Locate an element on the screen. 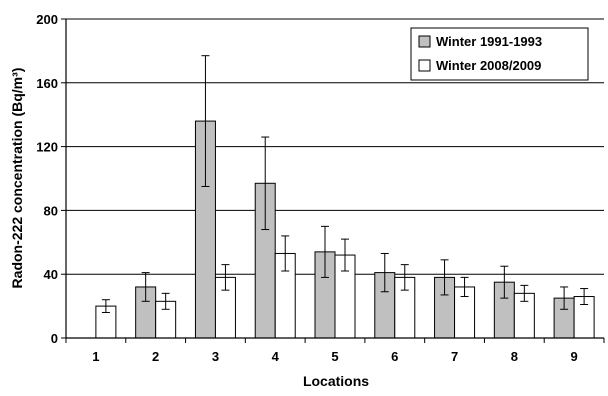 The height and width of the screenshot is (396, 608). x-tick-label: 7 is located at coordinates (454, 356).